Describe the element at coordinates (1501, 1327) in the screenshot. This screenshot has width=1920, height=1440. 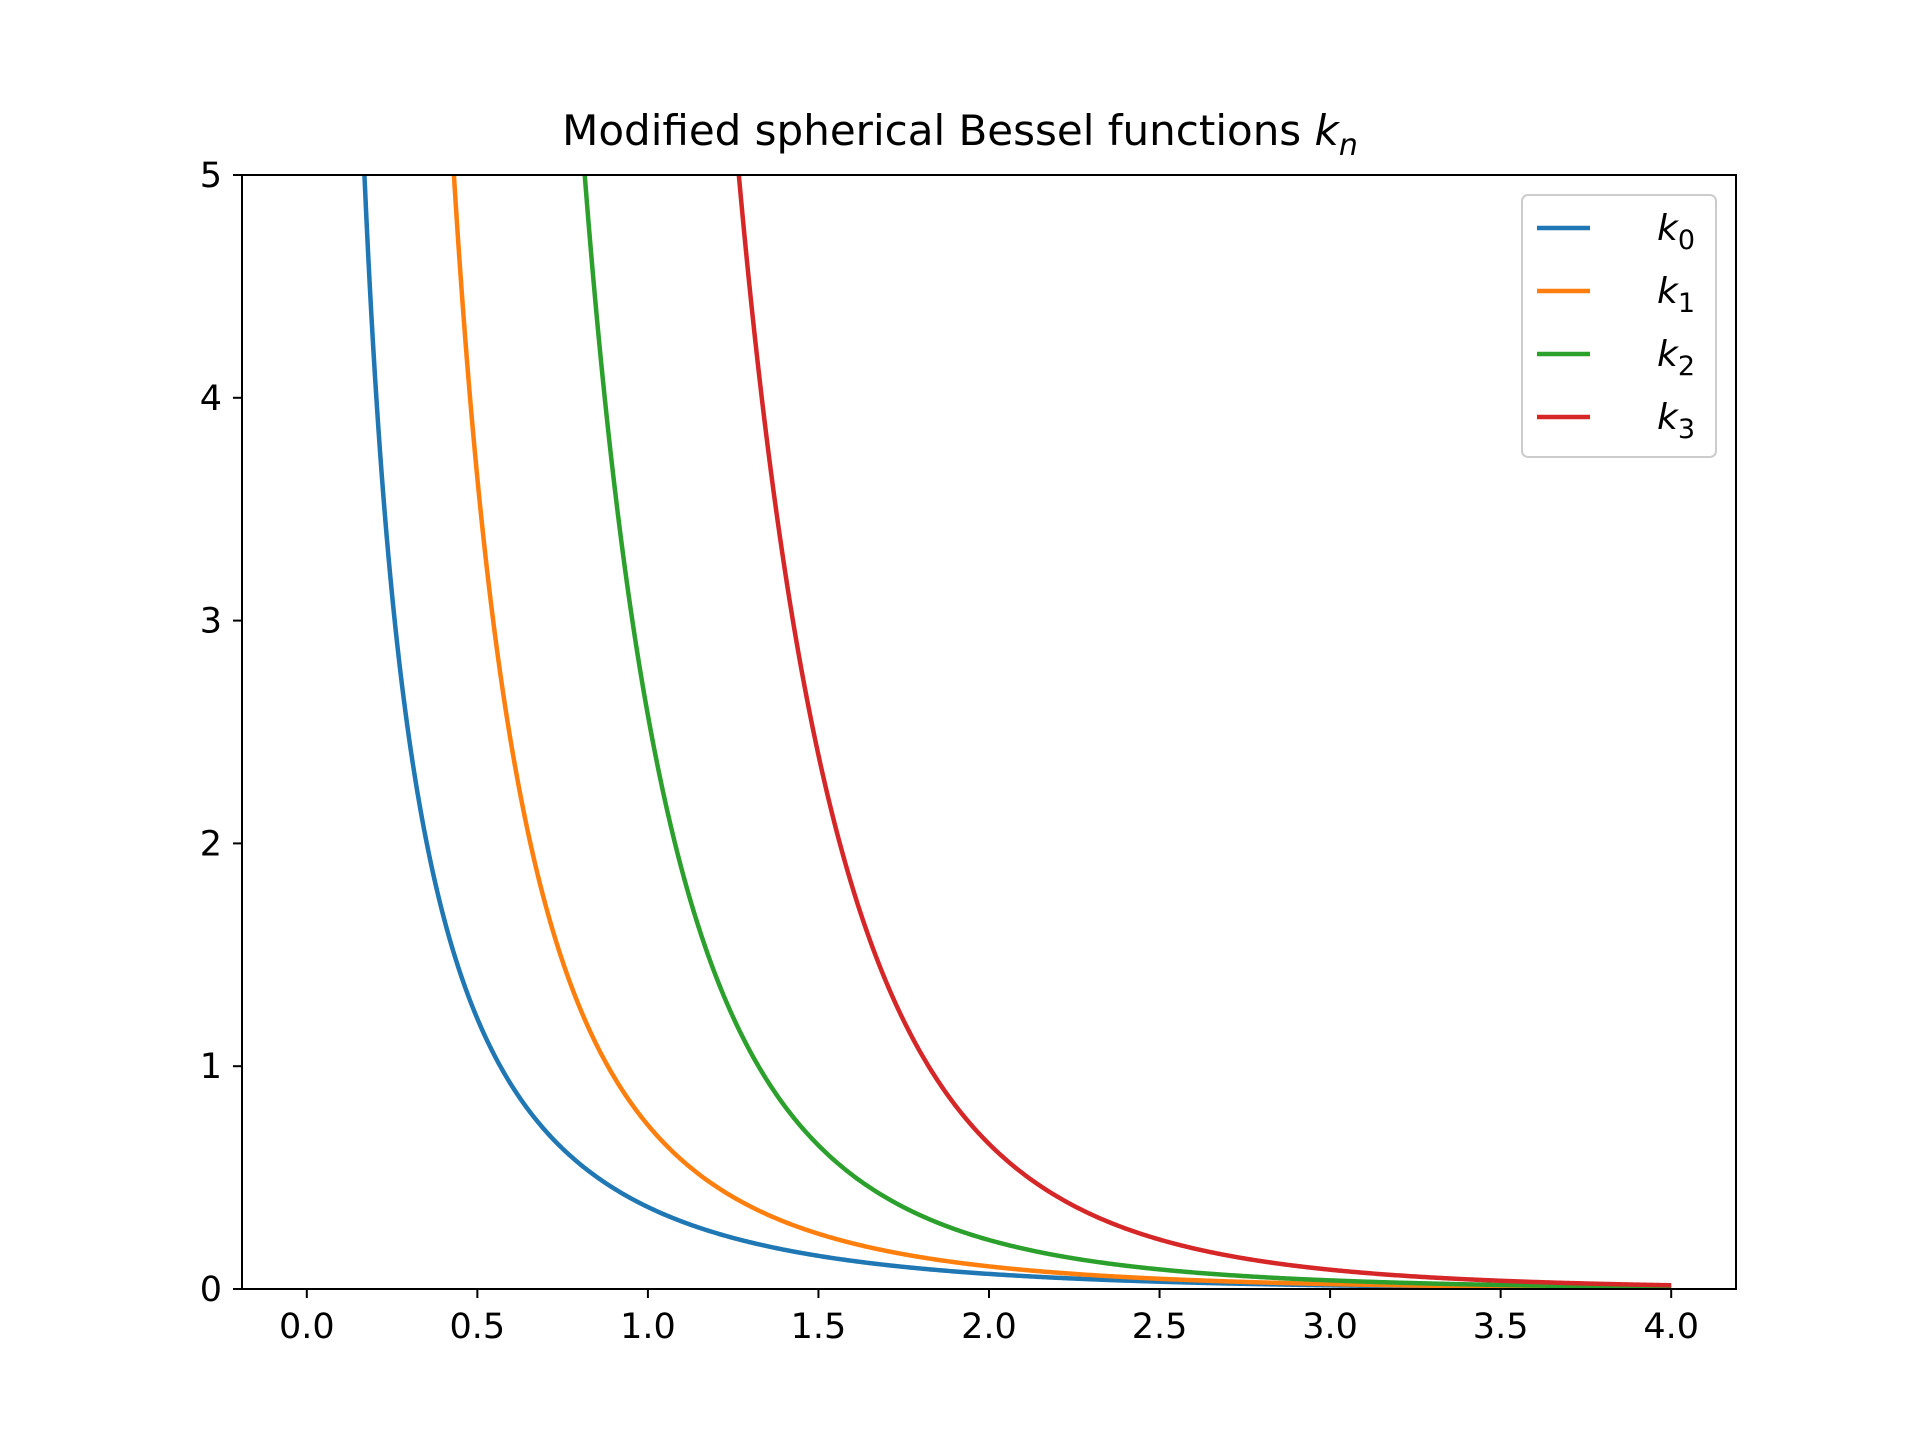
I see `x-tick-label: 3.5` at that location.